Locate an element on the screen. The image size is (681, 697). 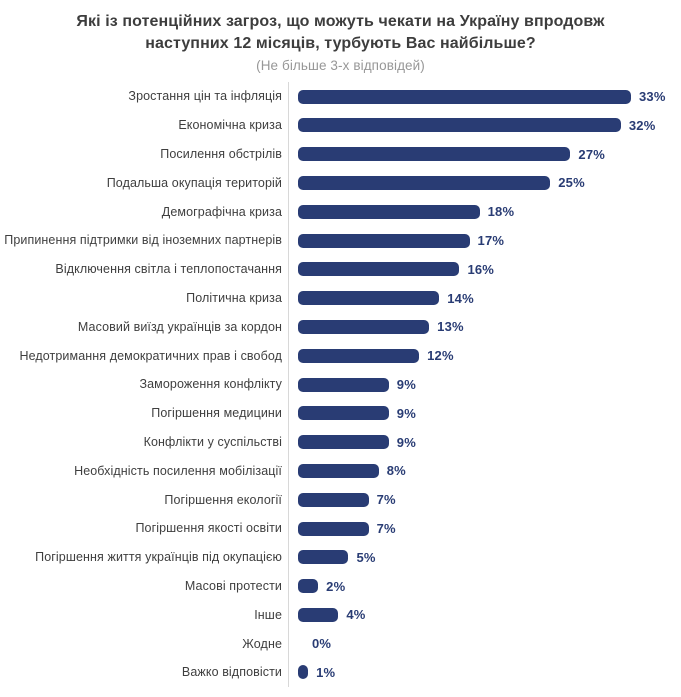
value-label: 33% is located at coordinates (652, 97).